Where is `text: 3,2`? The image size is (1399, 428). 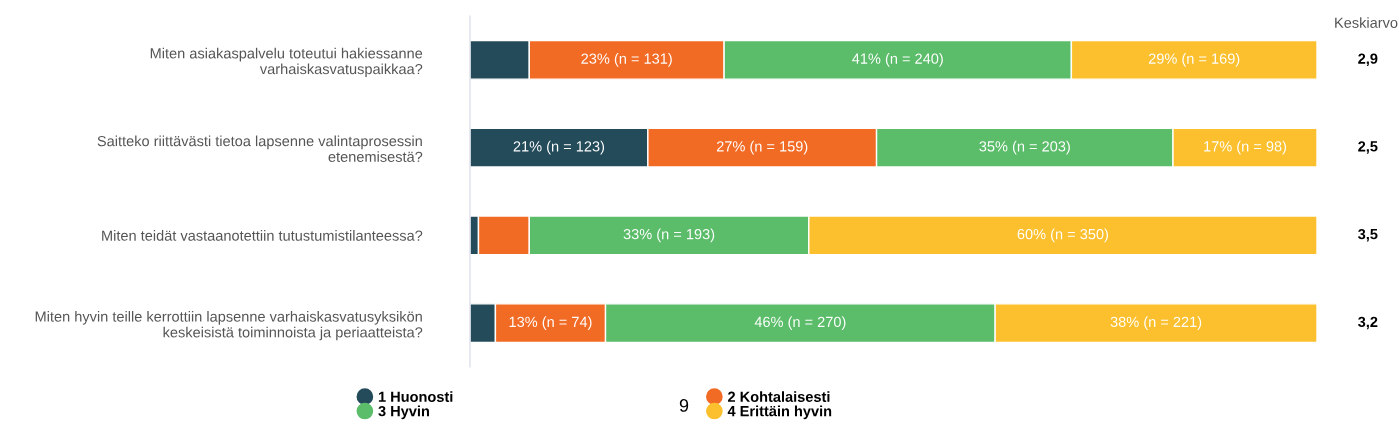
text: 3,2 is located at coordinates (1368, 323).